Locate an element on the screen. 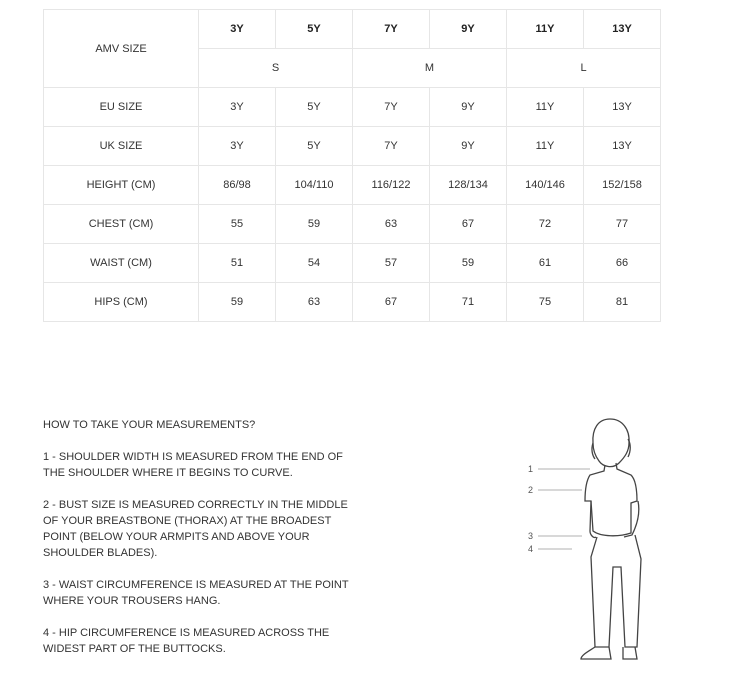  table-row: WAIST (CM) 51 54 57 59 61 66 is located at coordinates (352, 263).